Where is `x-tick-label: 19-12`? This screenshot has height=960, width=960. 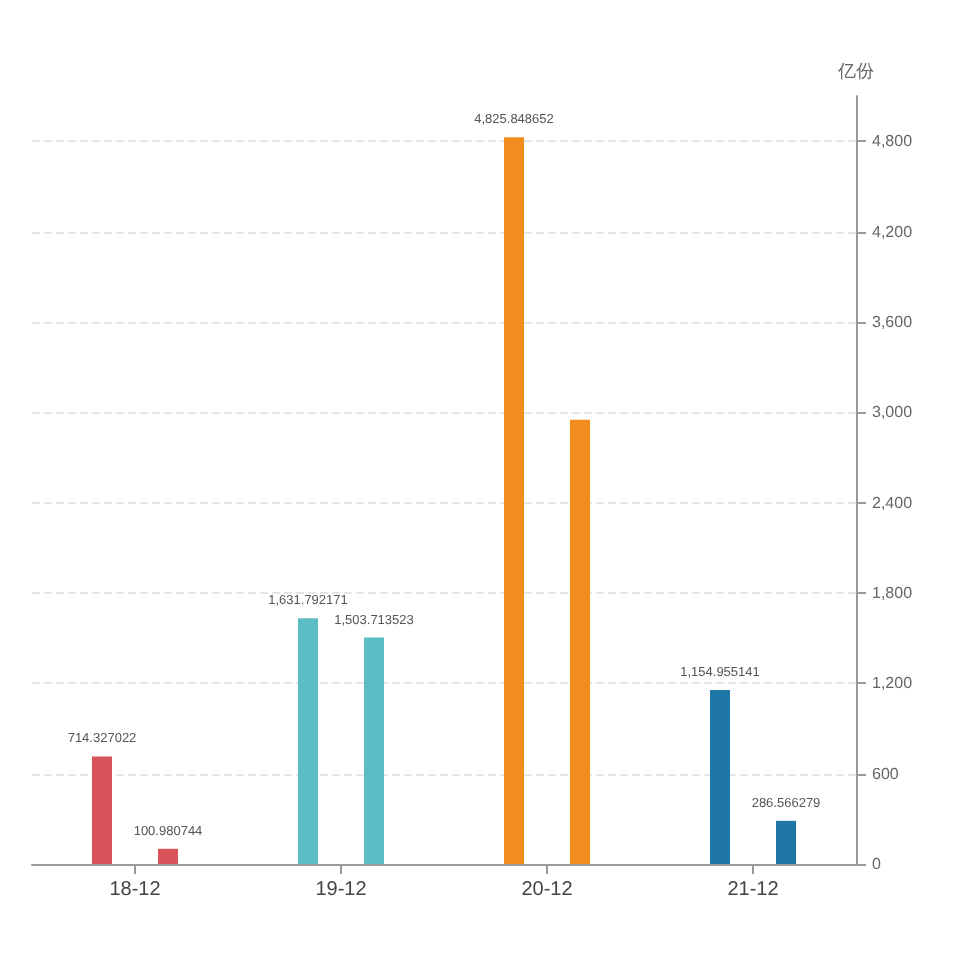
x-tick-label: 19-12 is located at coordinates (341, 890).